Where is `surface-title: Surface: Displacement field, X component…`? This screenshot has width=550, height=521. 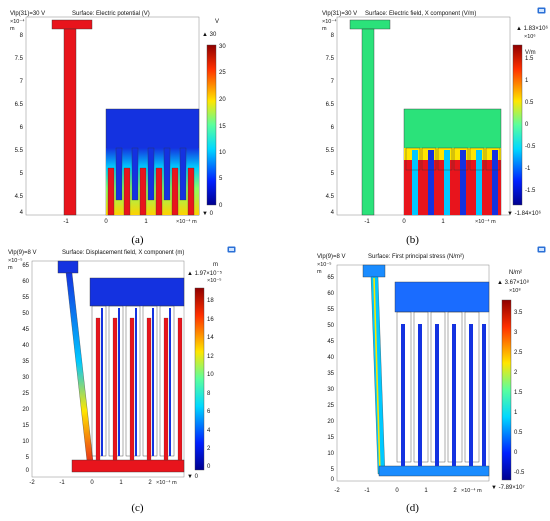
surface-title: Surface: Displacement field, X component… is located at coordinates (123, 253).